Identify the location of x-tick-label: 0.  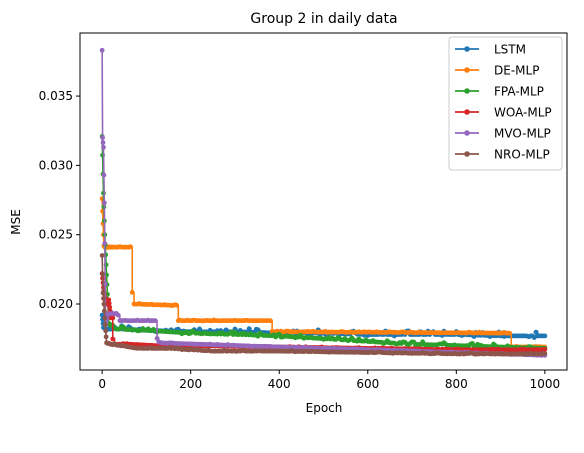
(102, 384).